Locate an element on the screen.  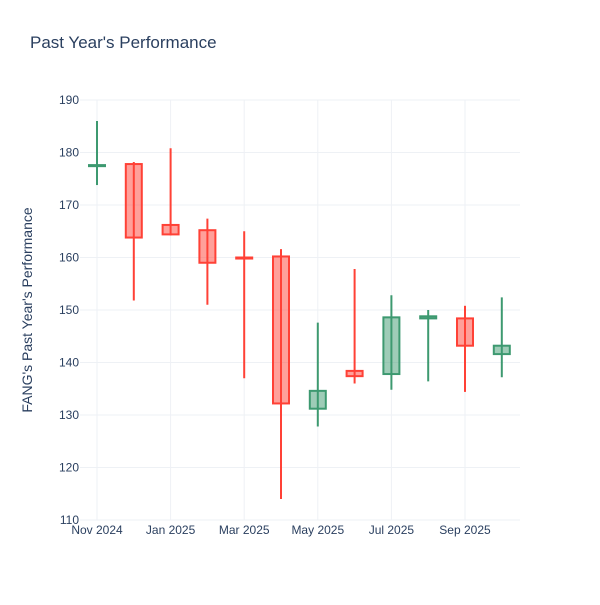
y-axis-title: FANG's Past Year's Performance is located at coordinates (27, 310).